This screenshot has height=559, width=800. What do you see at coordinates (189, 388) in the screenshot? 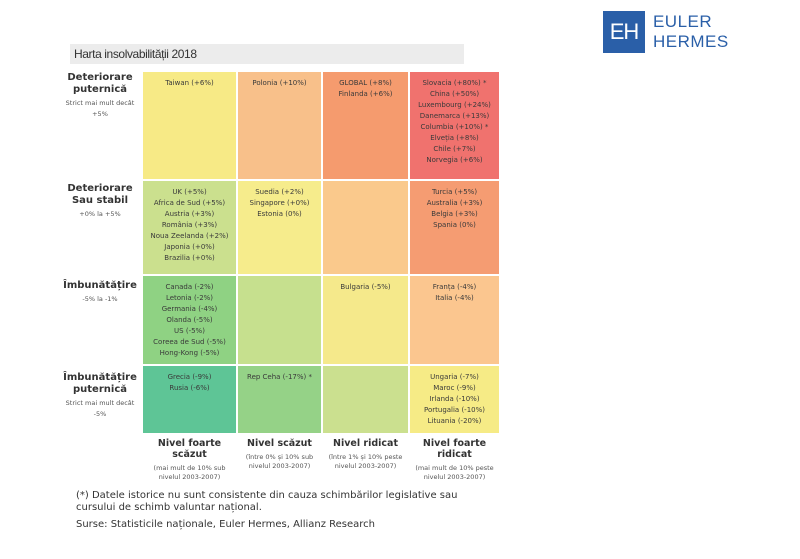
I see `country-label: Rusia (-6%)` at bounding box center [189, 388].